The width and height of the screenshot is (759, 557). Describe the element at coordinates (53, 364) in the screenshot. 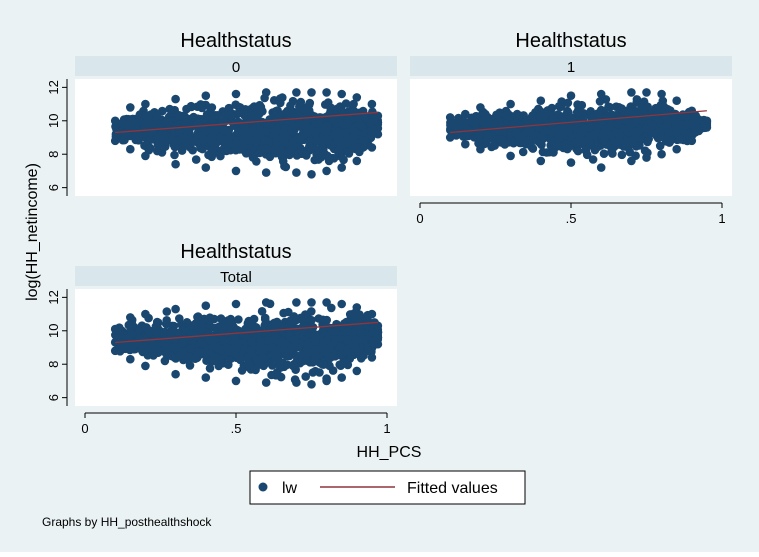

I see `y-tick-label: 8` at that location.